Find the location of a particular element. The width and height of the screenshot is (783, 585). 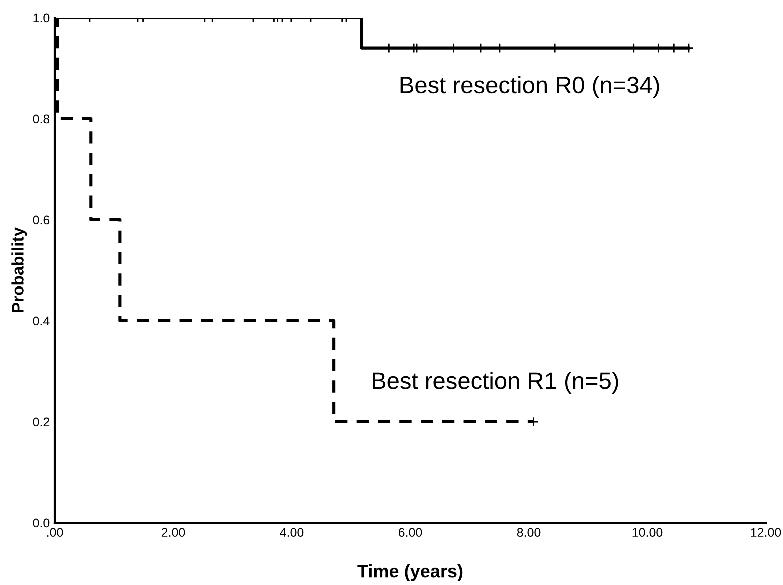

y-tick-label: 0.6 is located at coordinates (41, 220).